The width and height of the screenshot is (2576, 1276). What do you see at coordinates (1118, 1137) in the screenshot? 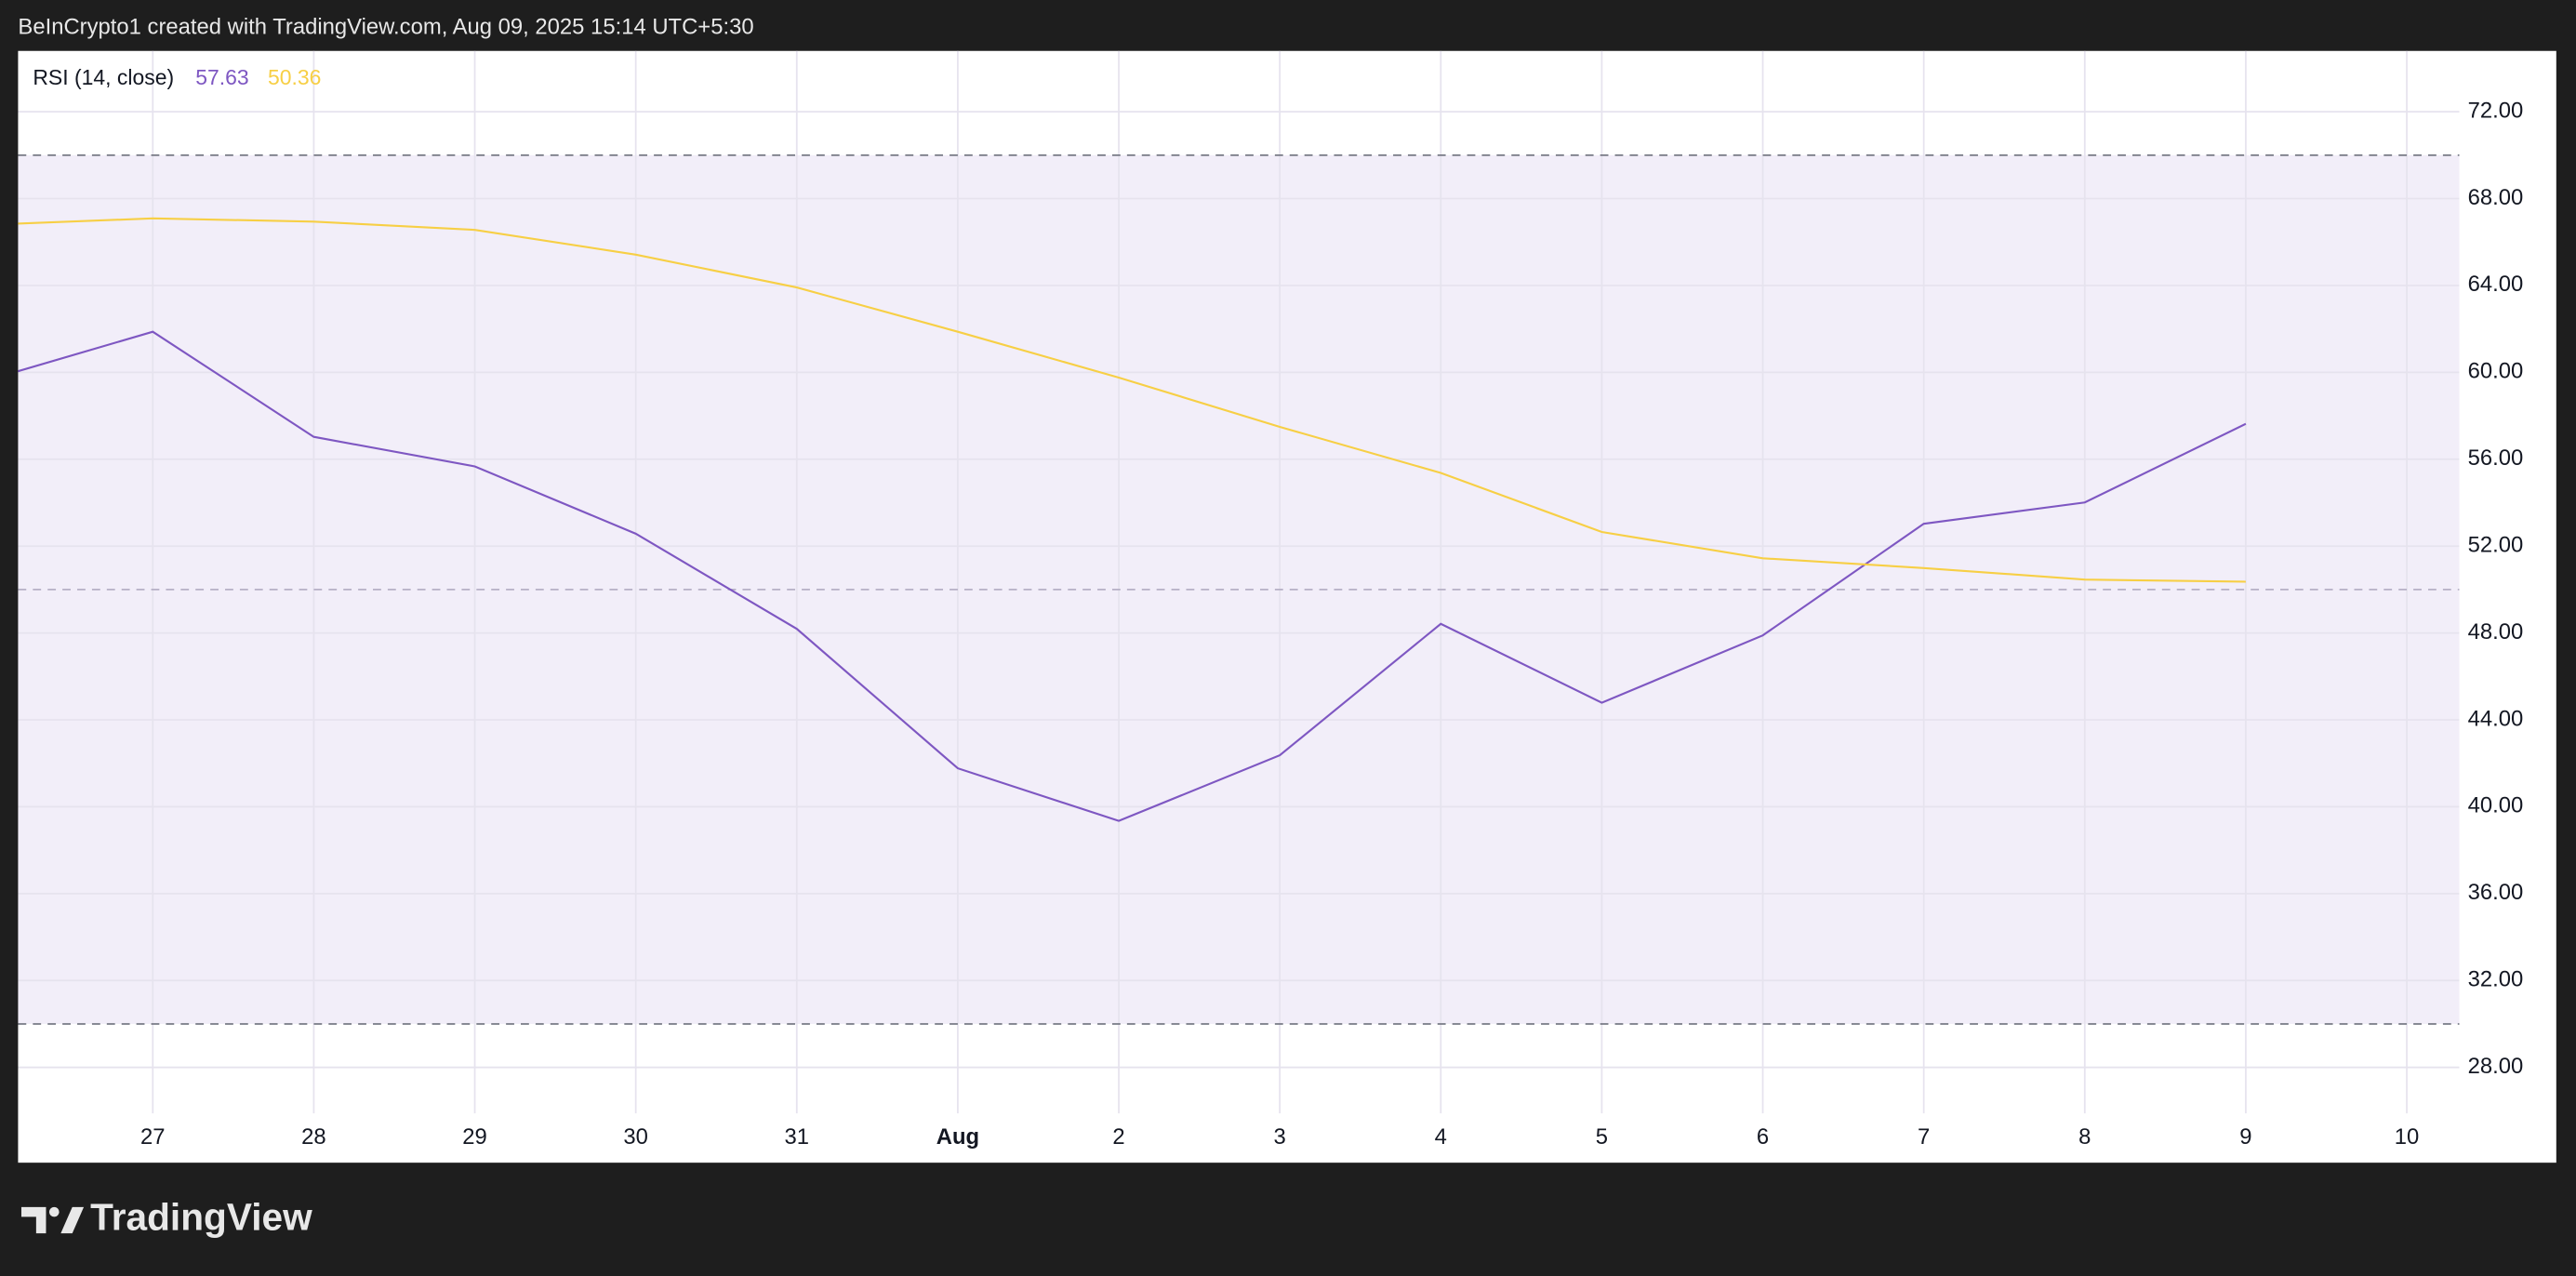
I see `x-tick-label: 2` at bounding box center [1118, 1137].